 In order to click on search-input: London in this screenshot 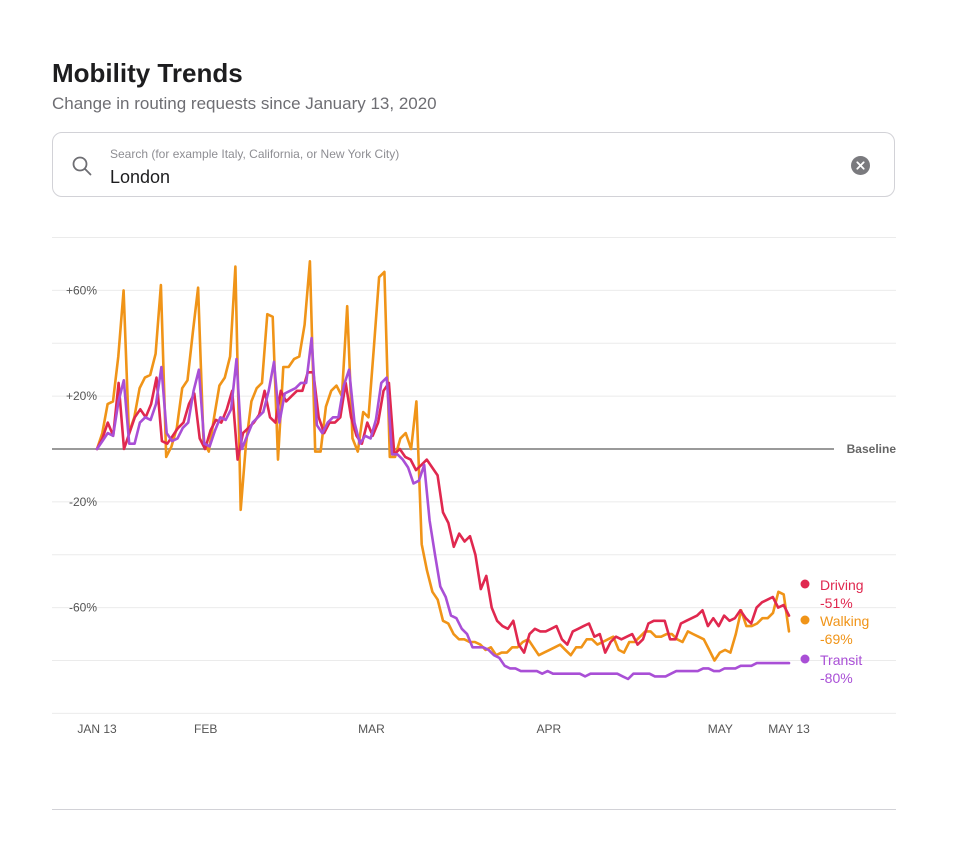, I will do `click(140, 177)`.